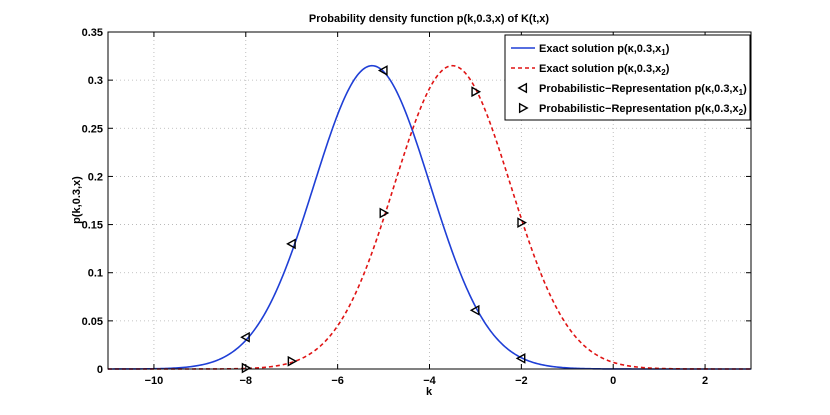 Image resolution: width=830 pixels, height=415 pixels. I want to click on legend-label-2: Exact solution p(κ,0.3,x2), so click(604, 70).